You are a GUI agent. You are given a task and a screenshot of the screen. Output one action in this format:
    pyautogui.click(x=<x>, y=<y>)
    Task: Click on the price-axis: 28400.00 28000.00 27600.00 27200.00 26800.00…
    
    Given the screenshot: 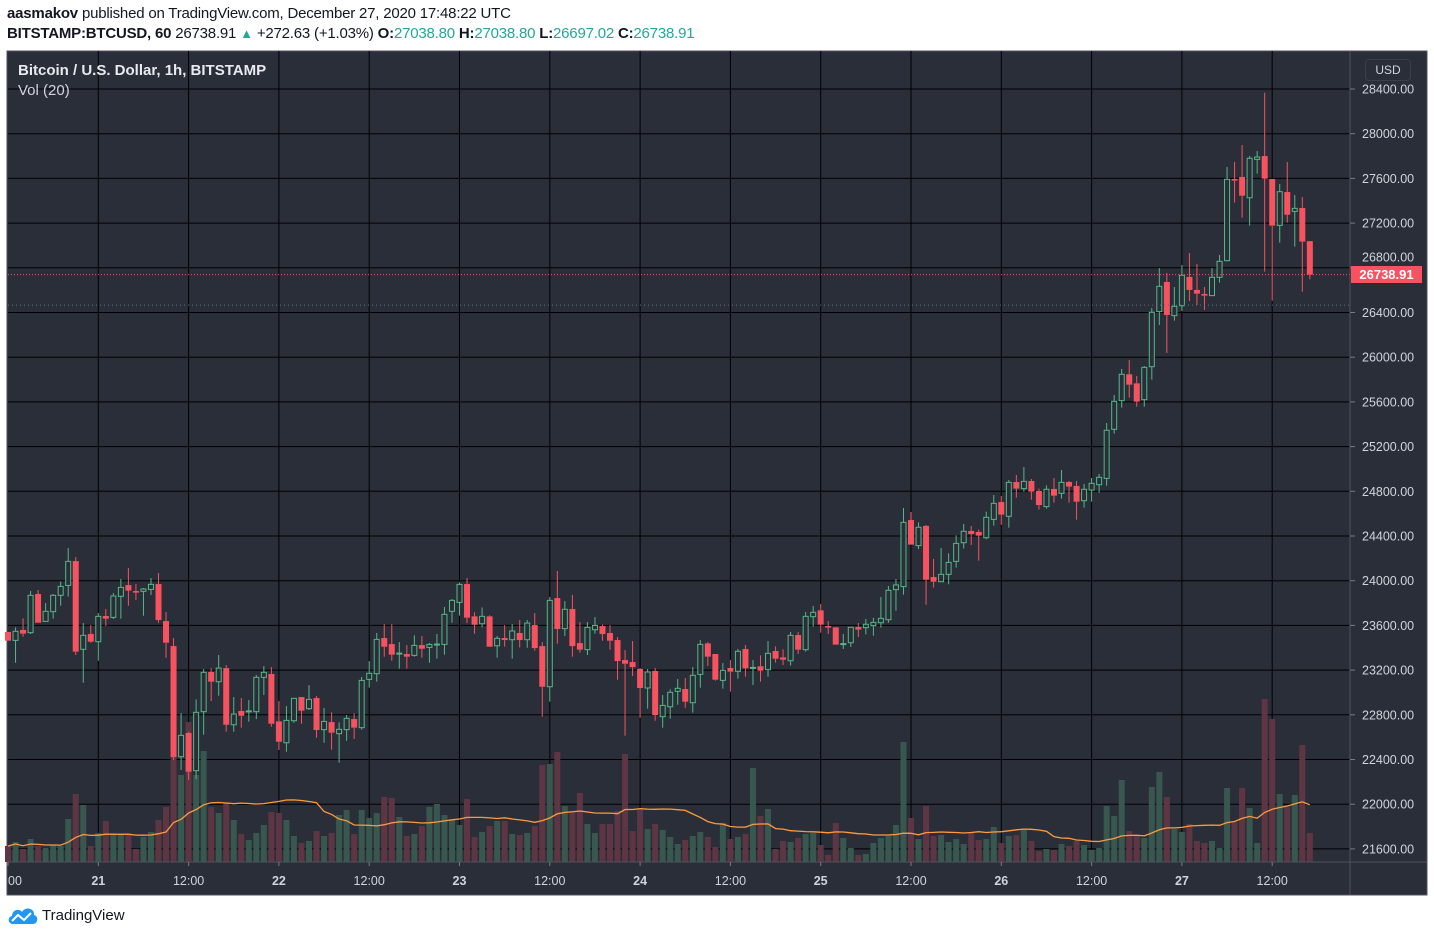 What is the action you would take?
    pyautogui.click(x=1382, y=470)
    